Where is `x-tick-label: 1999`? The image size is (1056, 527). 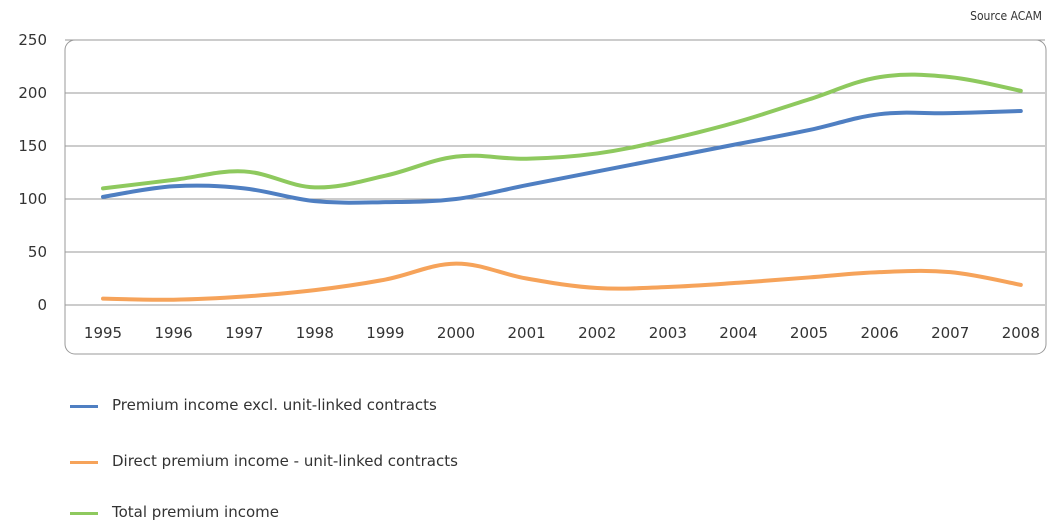 x-tick-label: 1999 is located at coordinates (385, 333).